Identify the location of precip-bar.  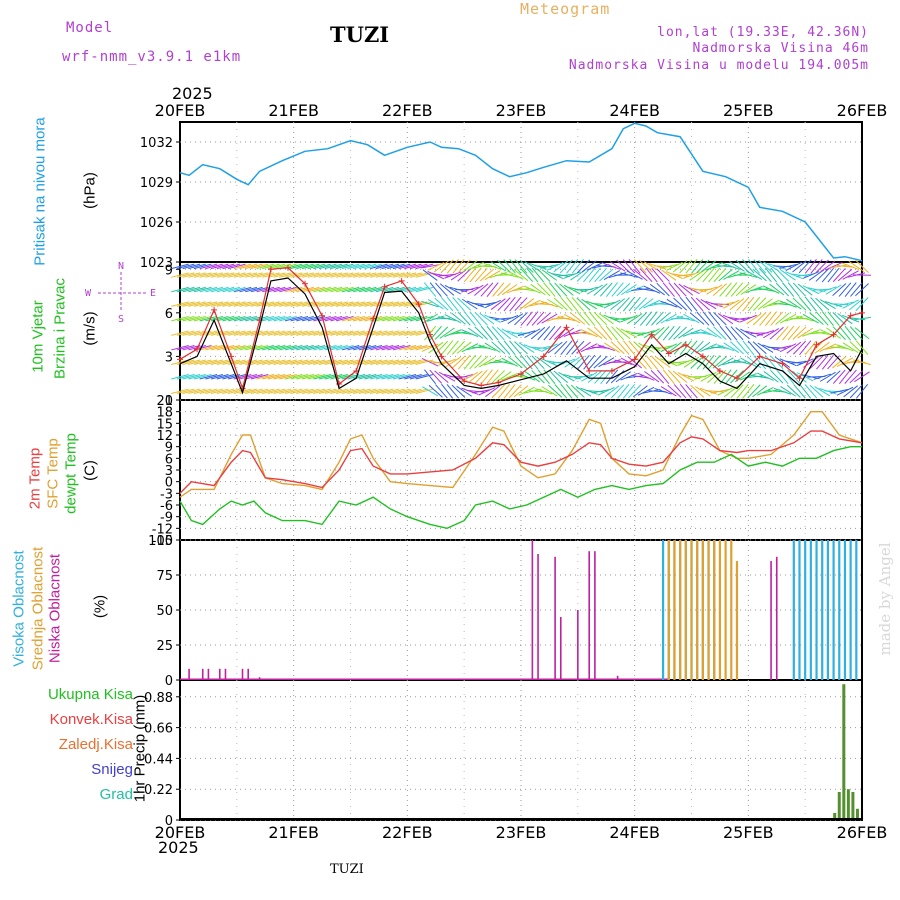
(848, 804).